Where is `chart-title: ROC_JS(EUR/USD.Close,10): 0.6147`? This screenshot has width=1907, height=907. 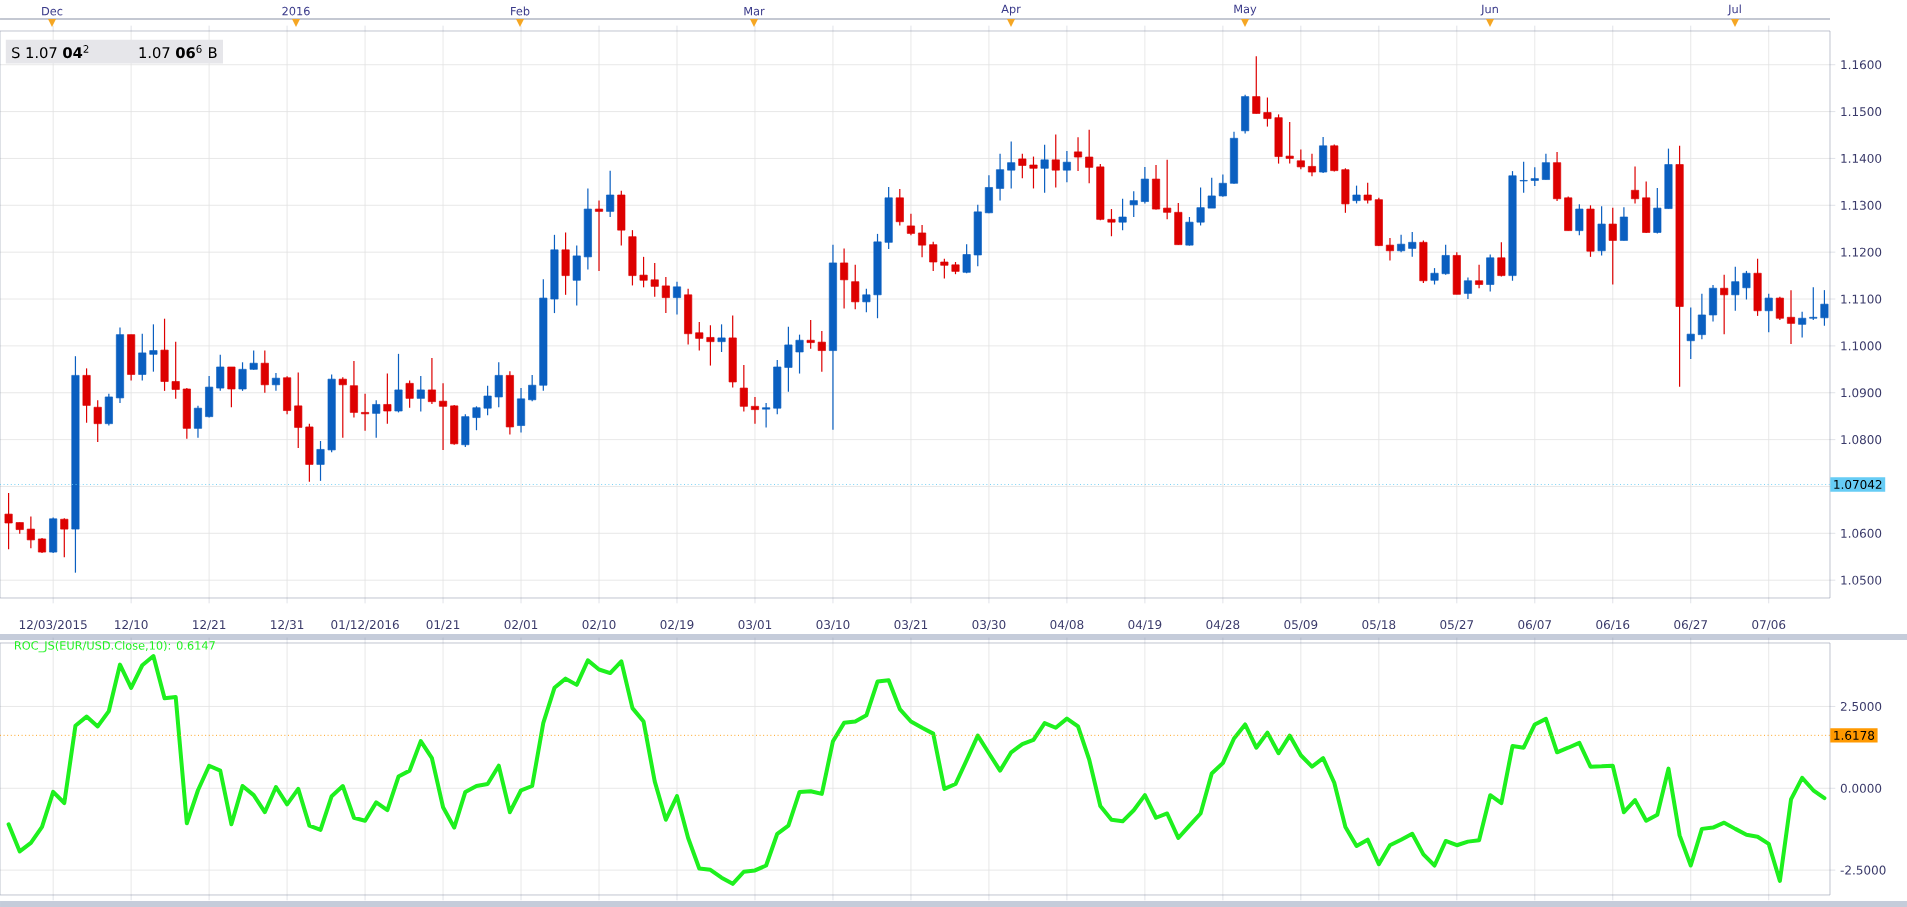 chart-title: ROC_JS(EUR/USD.Close,10): 0.6147 is located at coordinates (114, 646).